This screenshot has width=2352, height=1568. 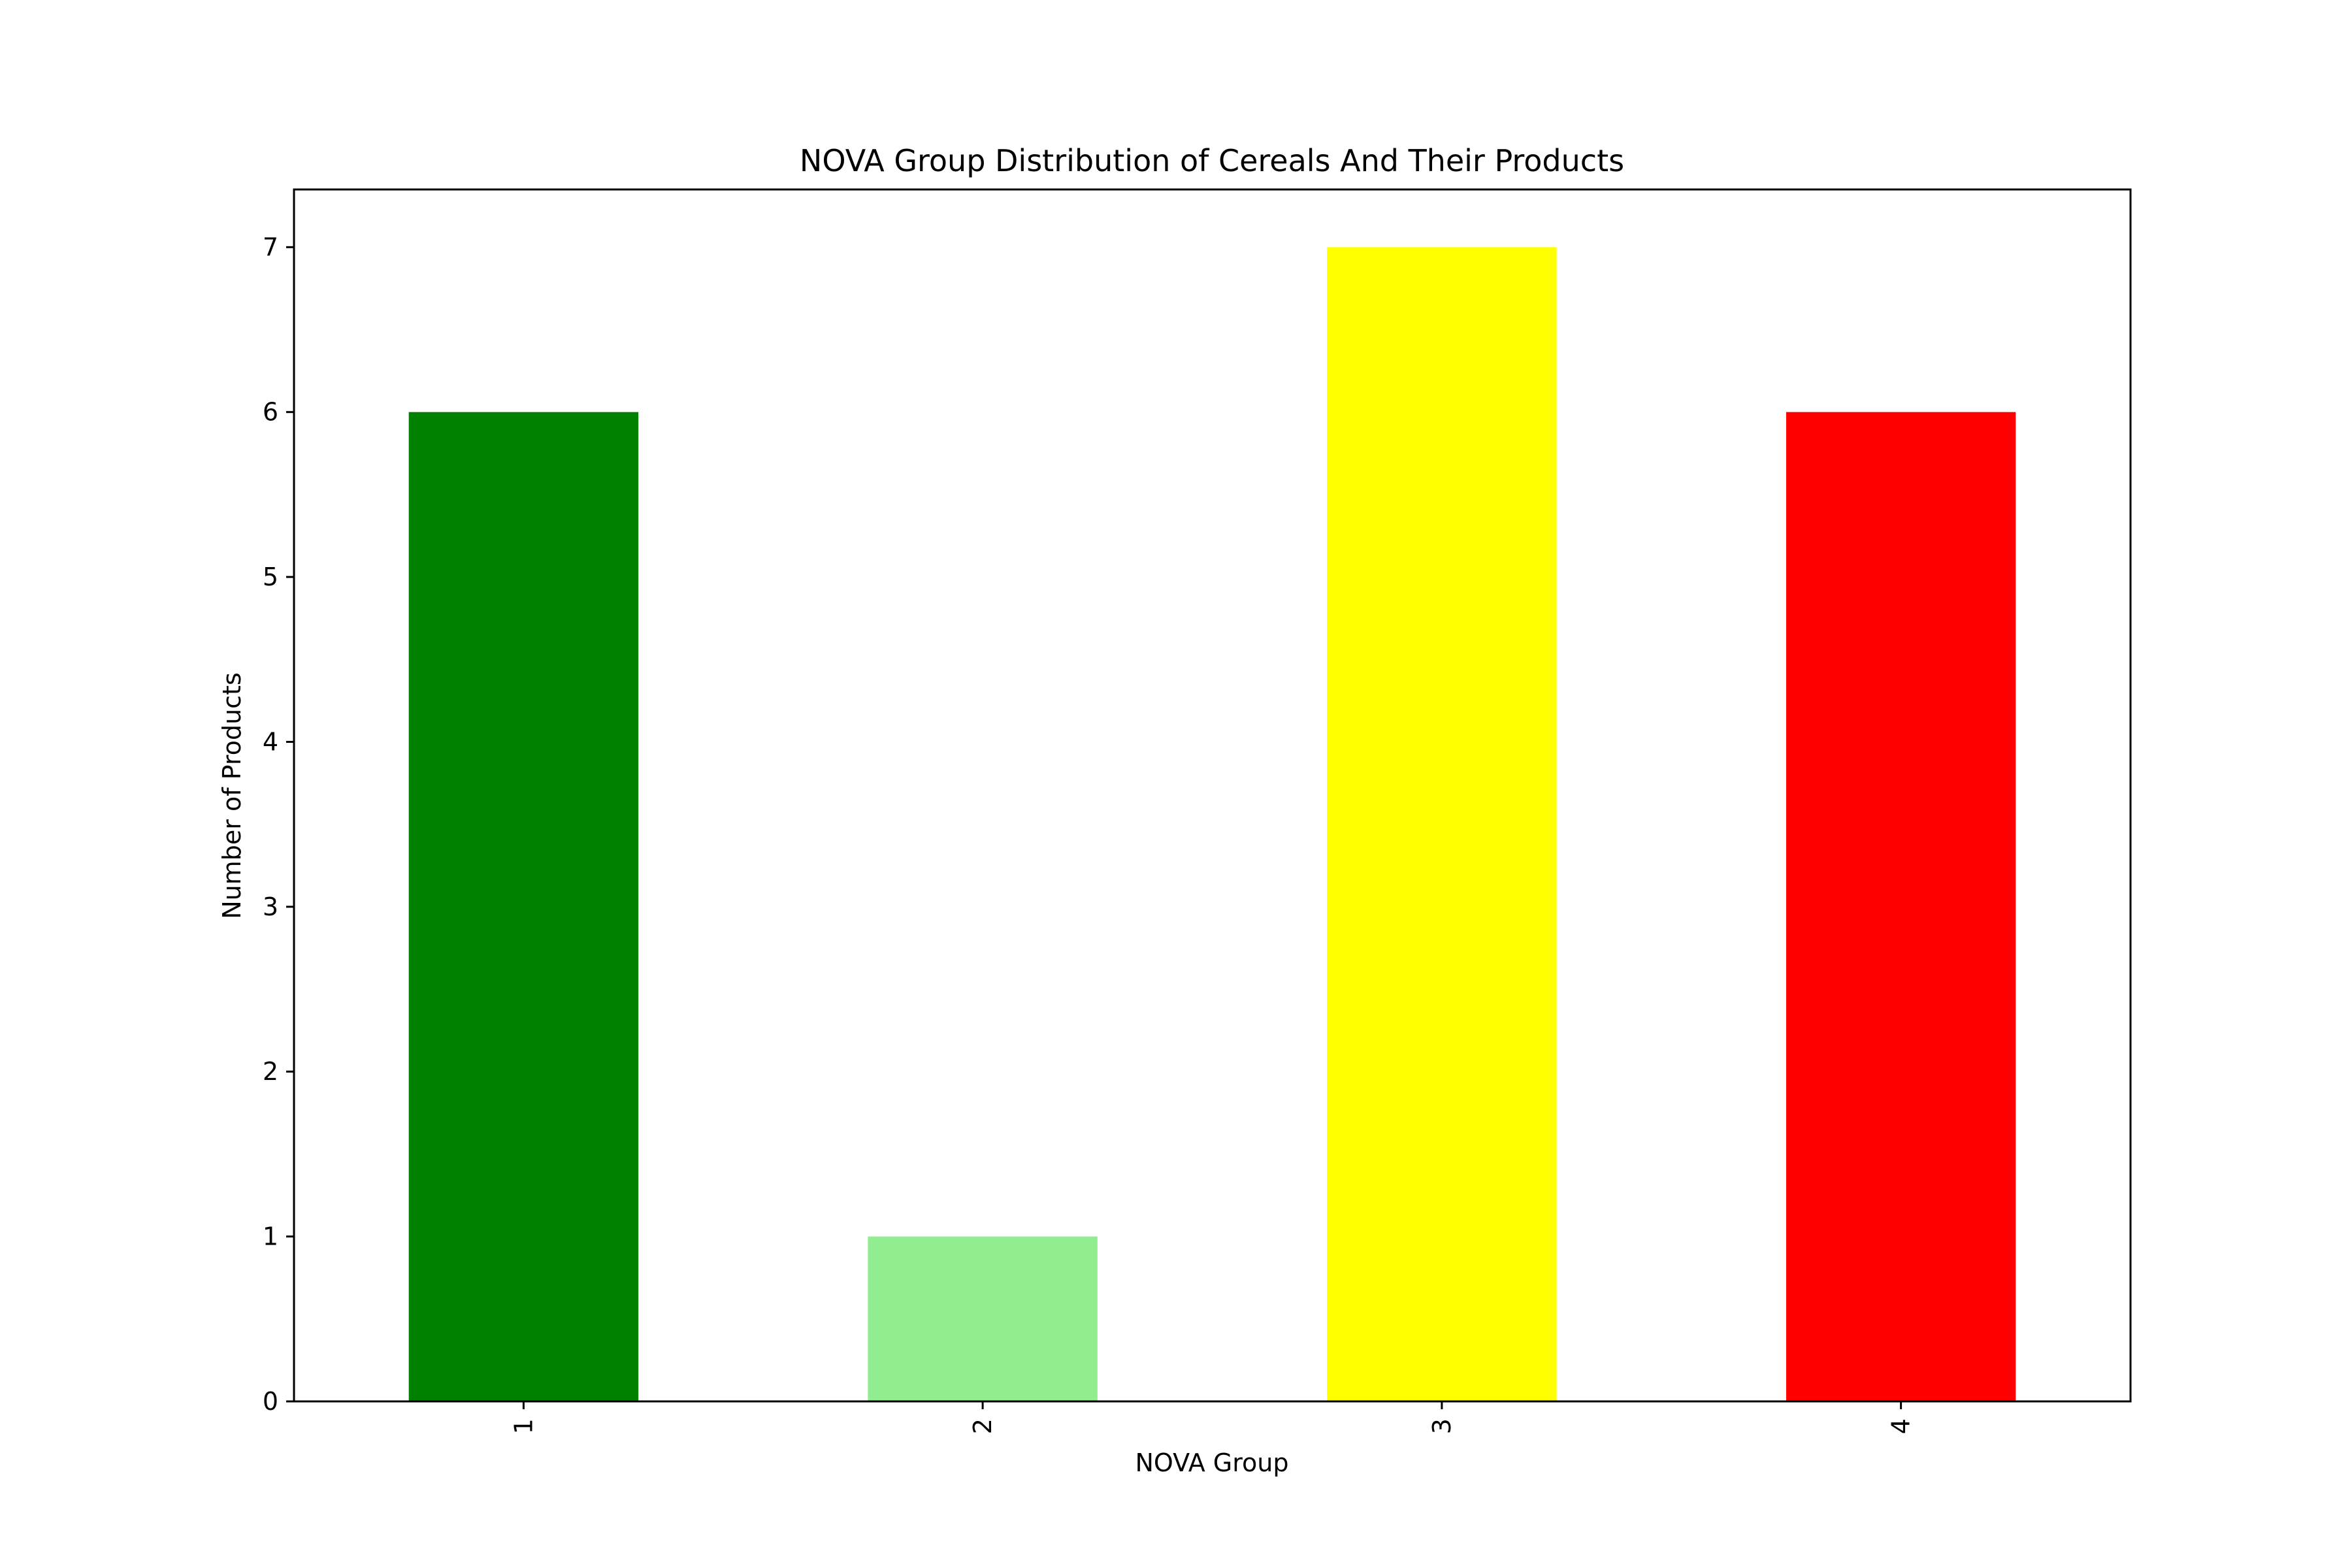 I want to click on y-axis: 0 1 2 3 4 5 6 7, so click(x=278, y=824).